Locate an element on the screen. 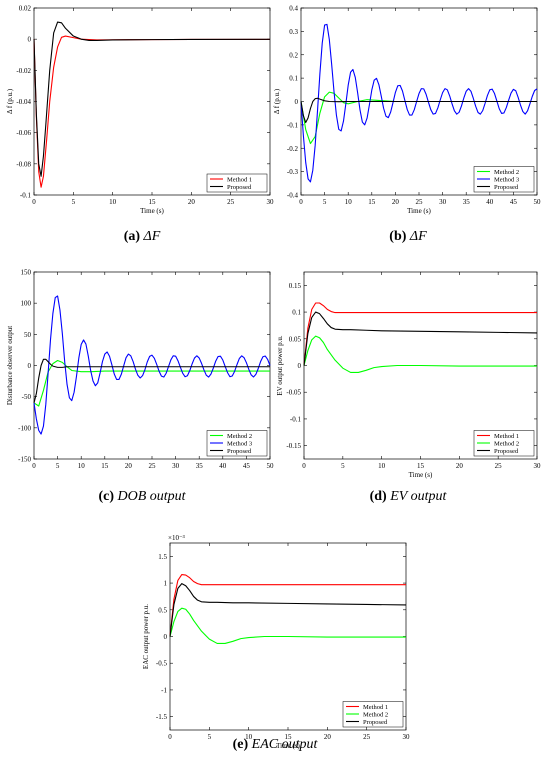 Image resolution: width=550 pixels, height=763 pixels. y-tick-label: -0.05 is located at coordinates (293, 393).